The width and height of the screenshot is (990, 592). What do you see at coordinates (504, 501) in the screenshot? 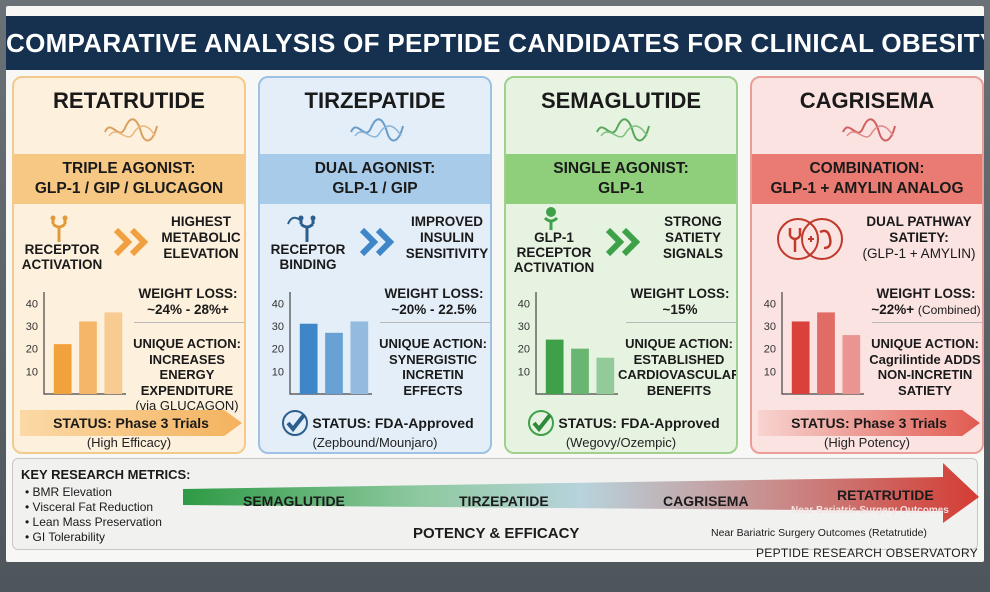
I see `scale-label-tirzepatide: TIRZEPATIDE` at bounding box center [504, 501].